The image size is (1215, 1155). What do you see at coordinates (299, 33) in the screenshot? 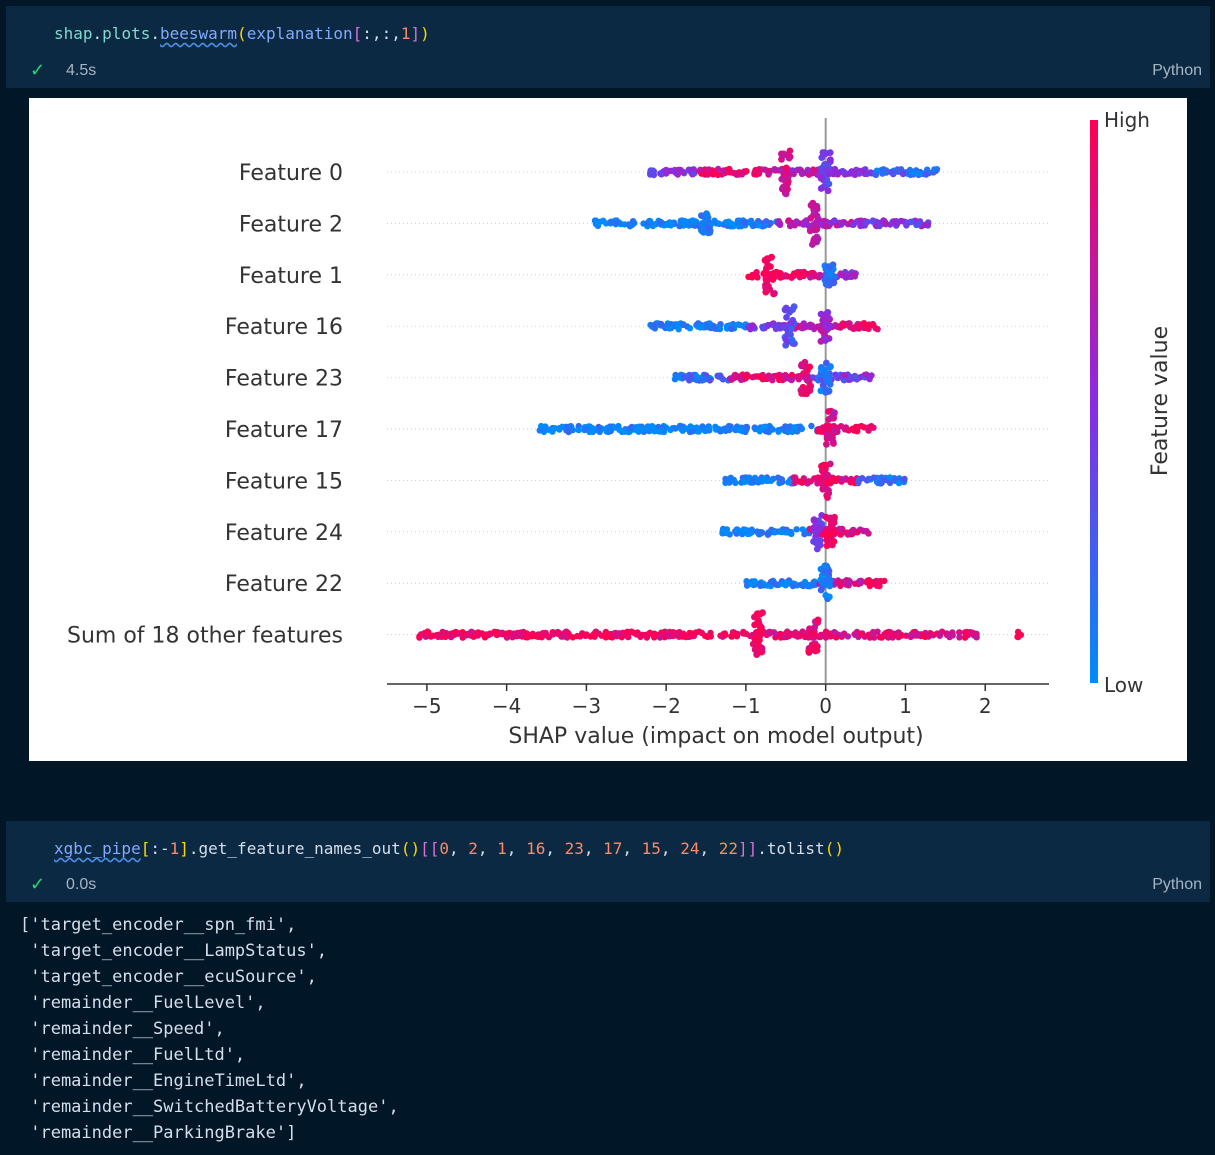
I see `code-token: explanation` at bounding box center [299, 33].